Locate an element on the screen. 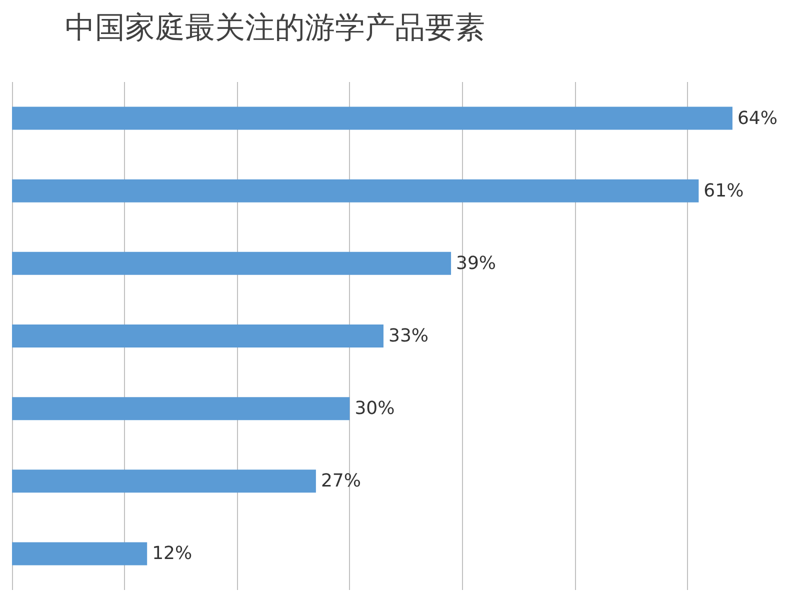  data-label: 27% is located at coordinates (340, 481).